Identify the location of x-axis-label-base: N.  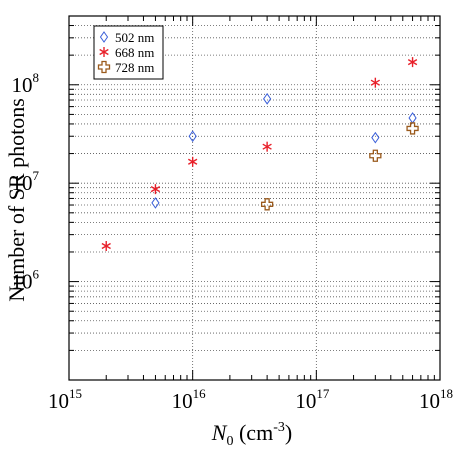
(219, 432).